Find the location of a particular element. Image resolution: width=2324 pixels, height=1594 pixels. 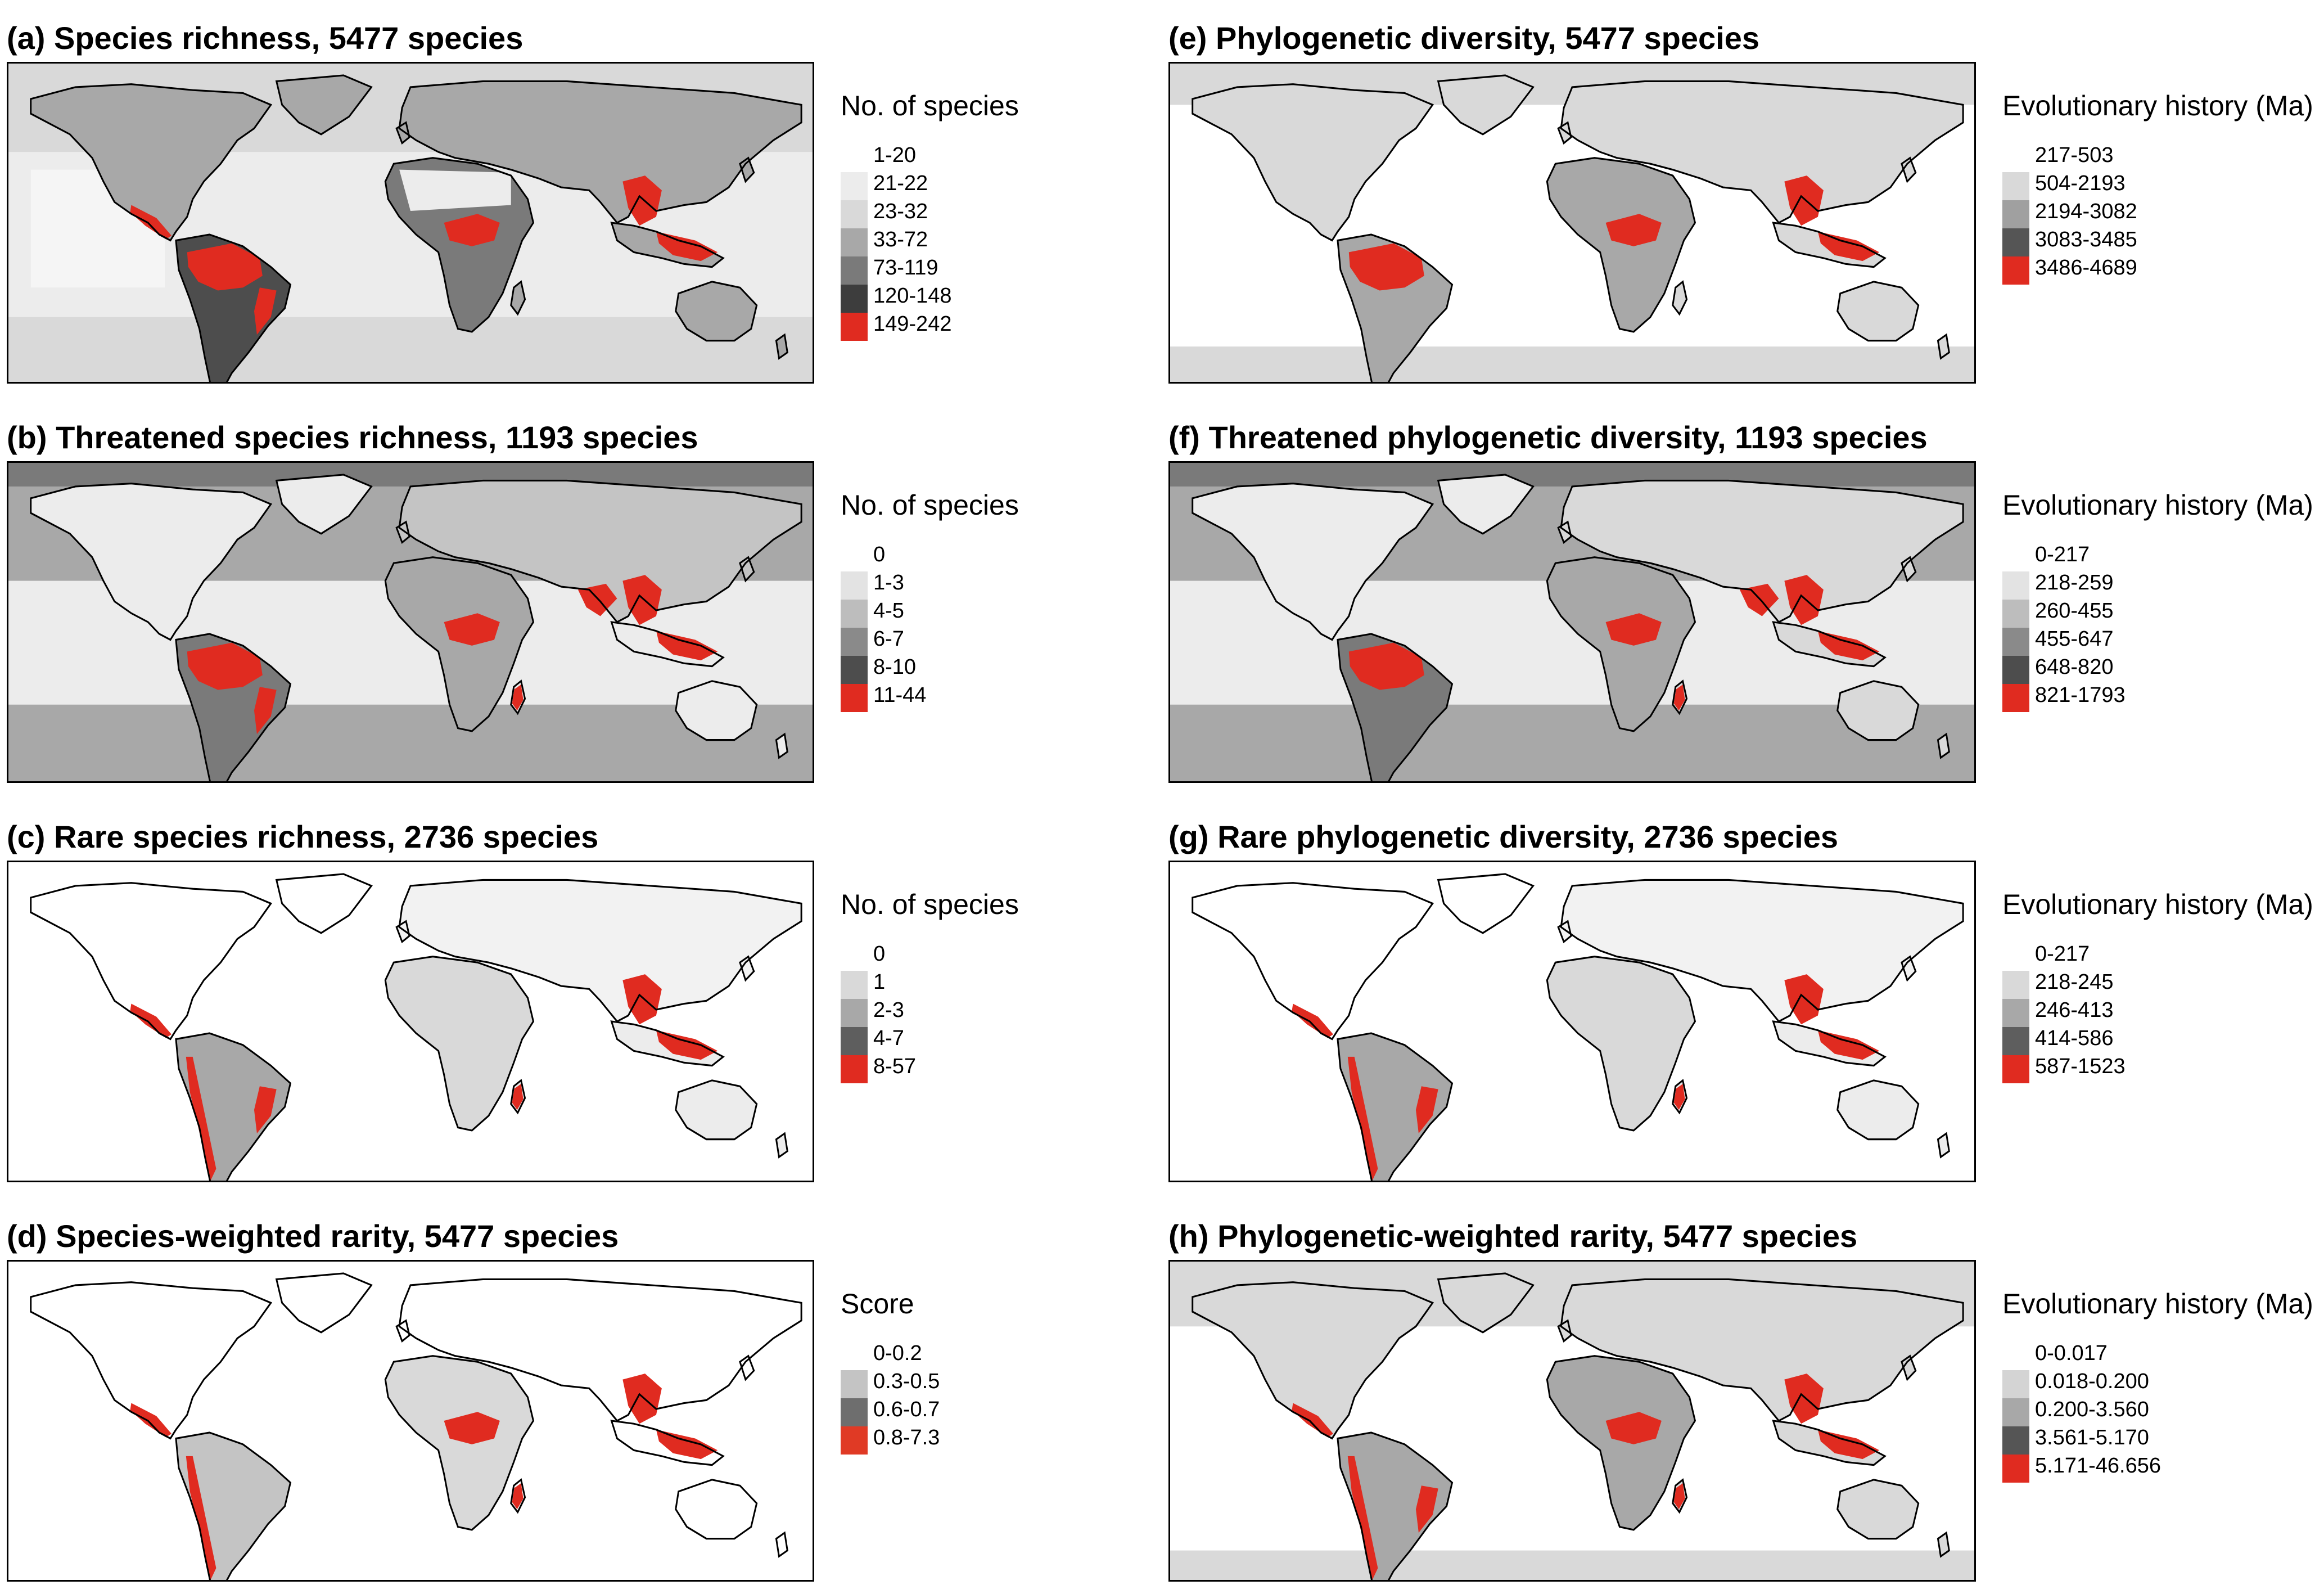

legend-item: 23-32 is located at coordinates (987, 214).